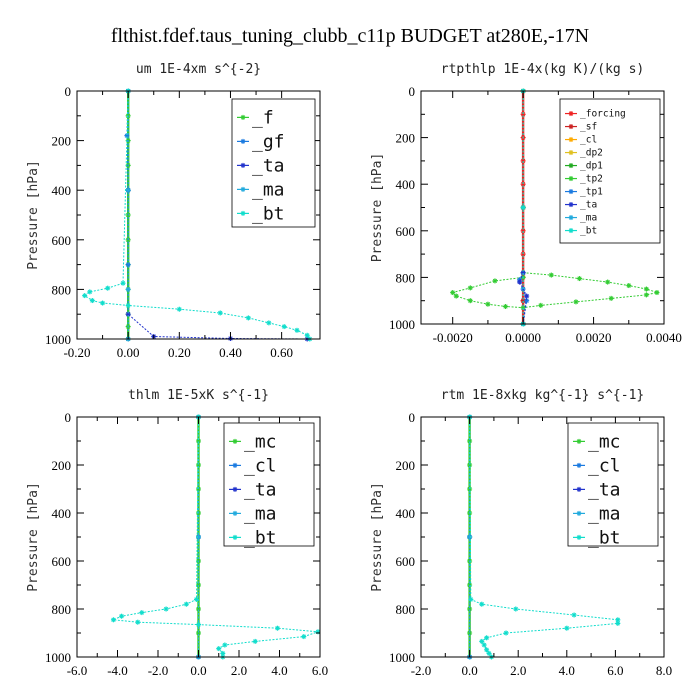  Describe the element at coordinates (664, 670) in the screenshot. I see `x-tick-label: 8.0` at that location.